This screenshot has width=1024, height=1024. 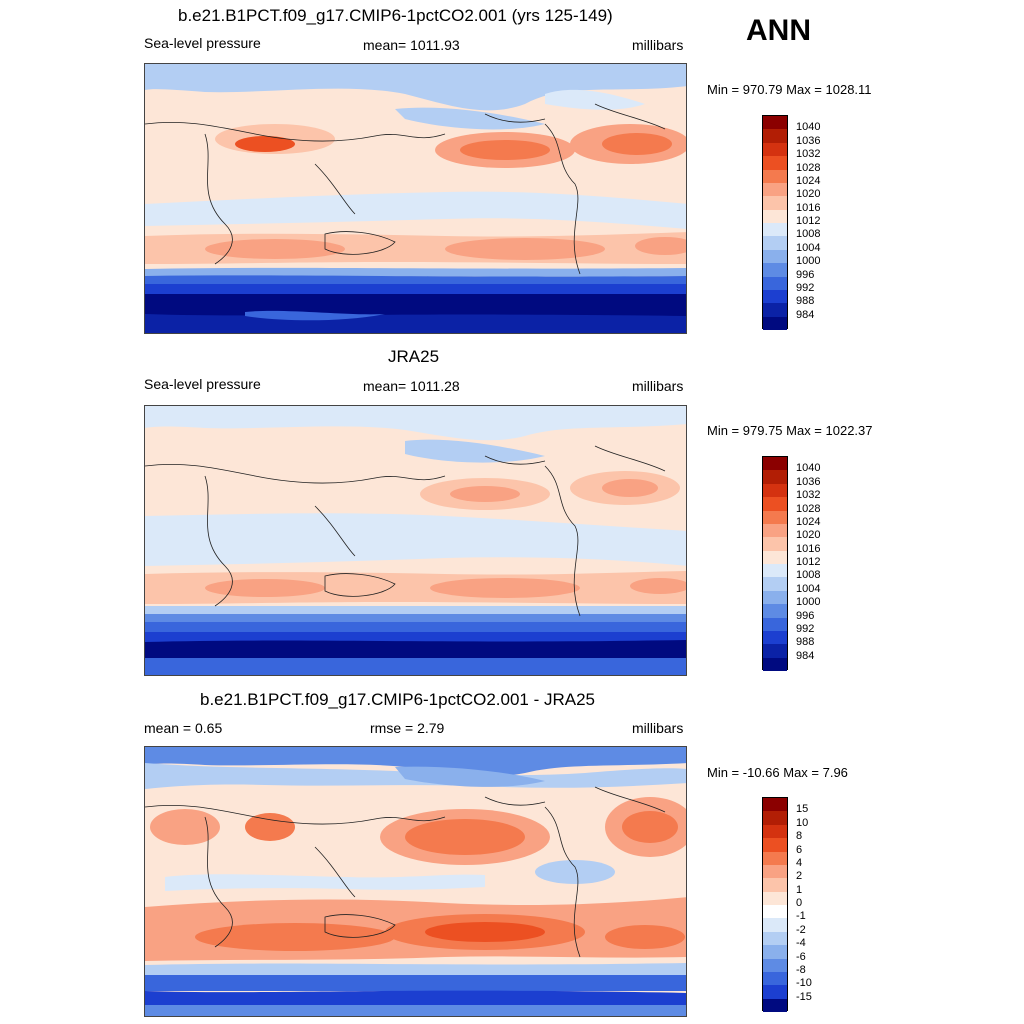 What do you see at coordinates (658, 386) in the screenshot?
I see `panel2-units-label: millibars` at bounding box center [658, 386].